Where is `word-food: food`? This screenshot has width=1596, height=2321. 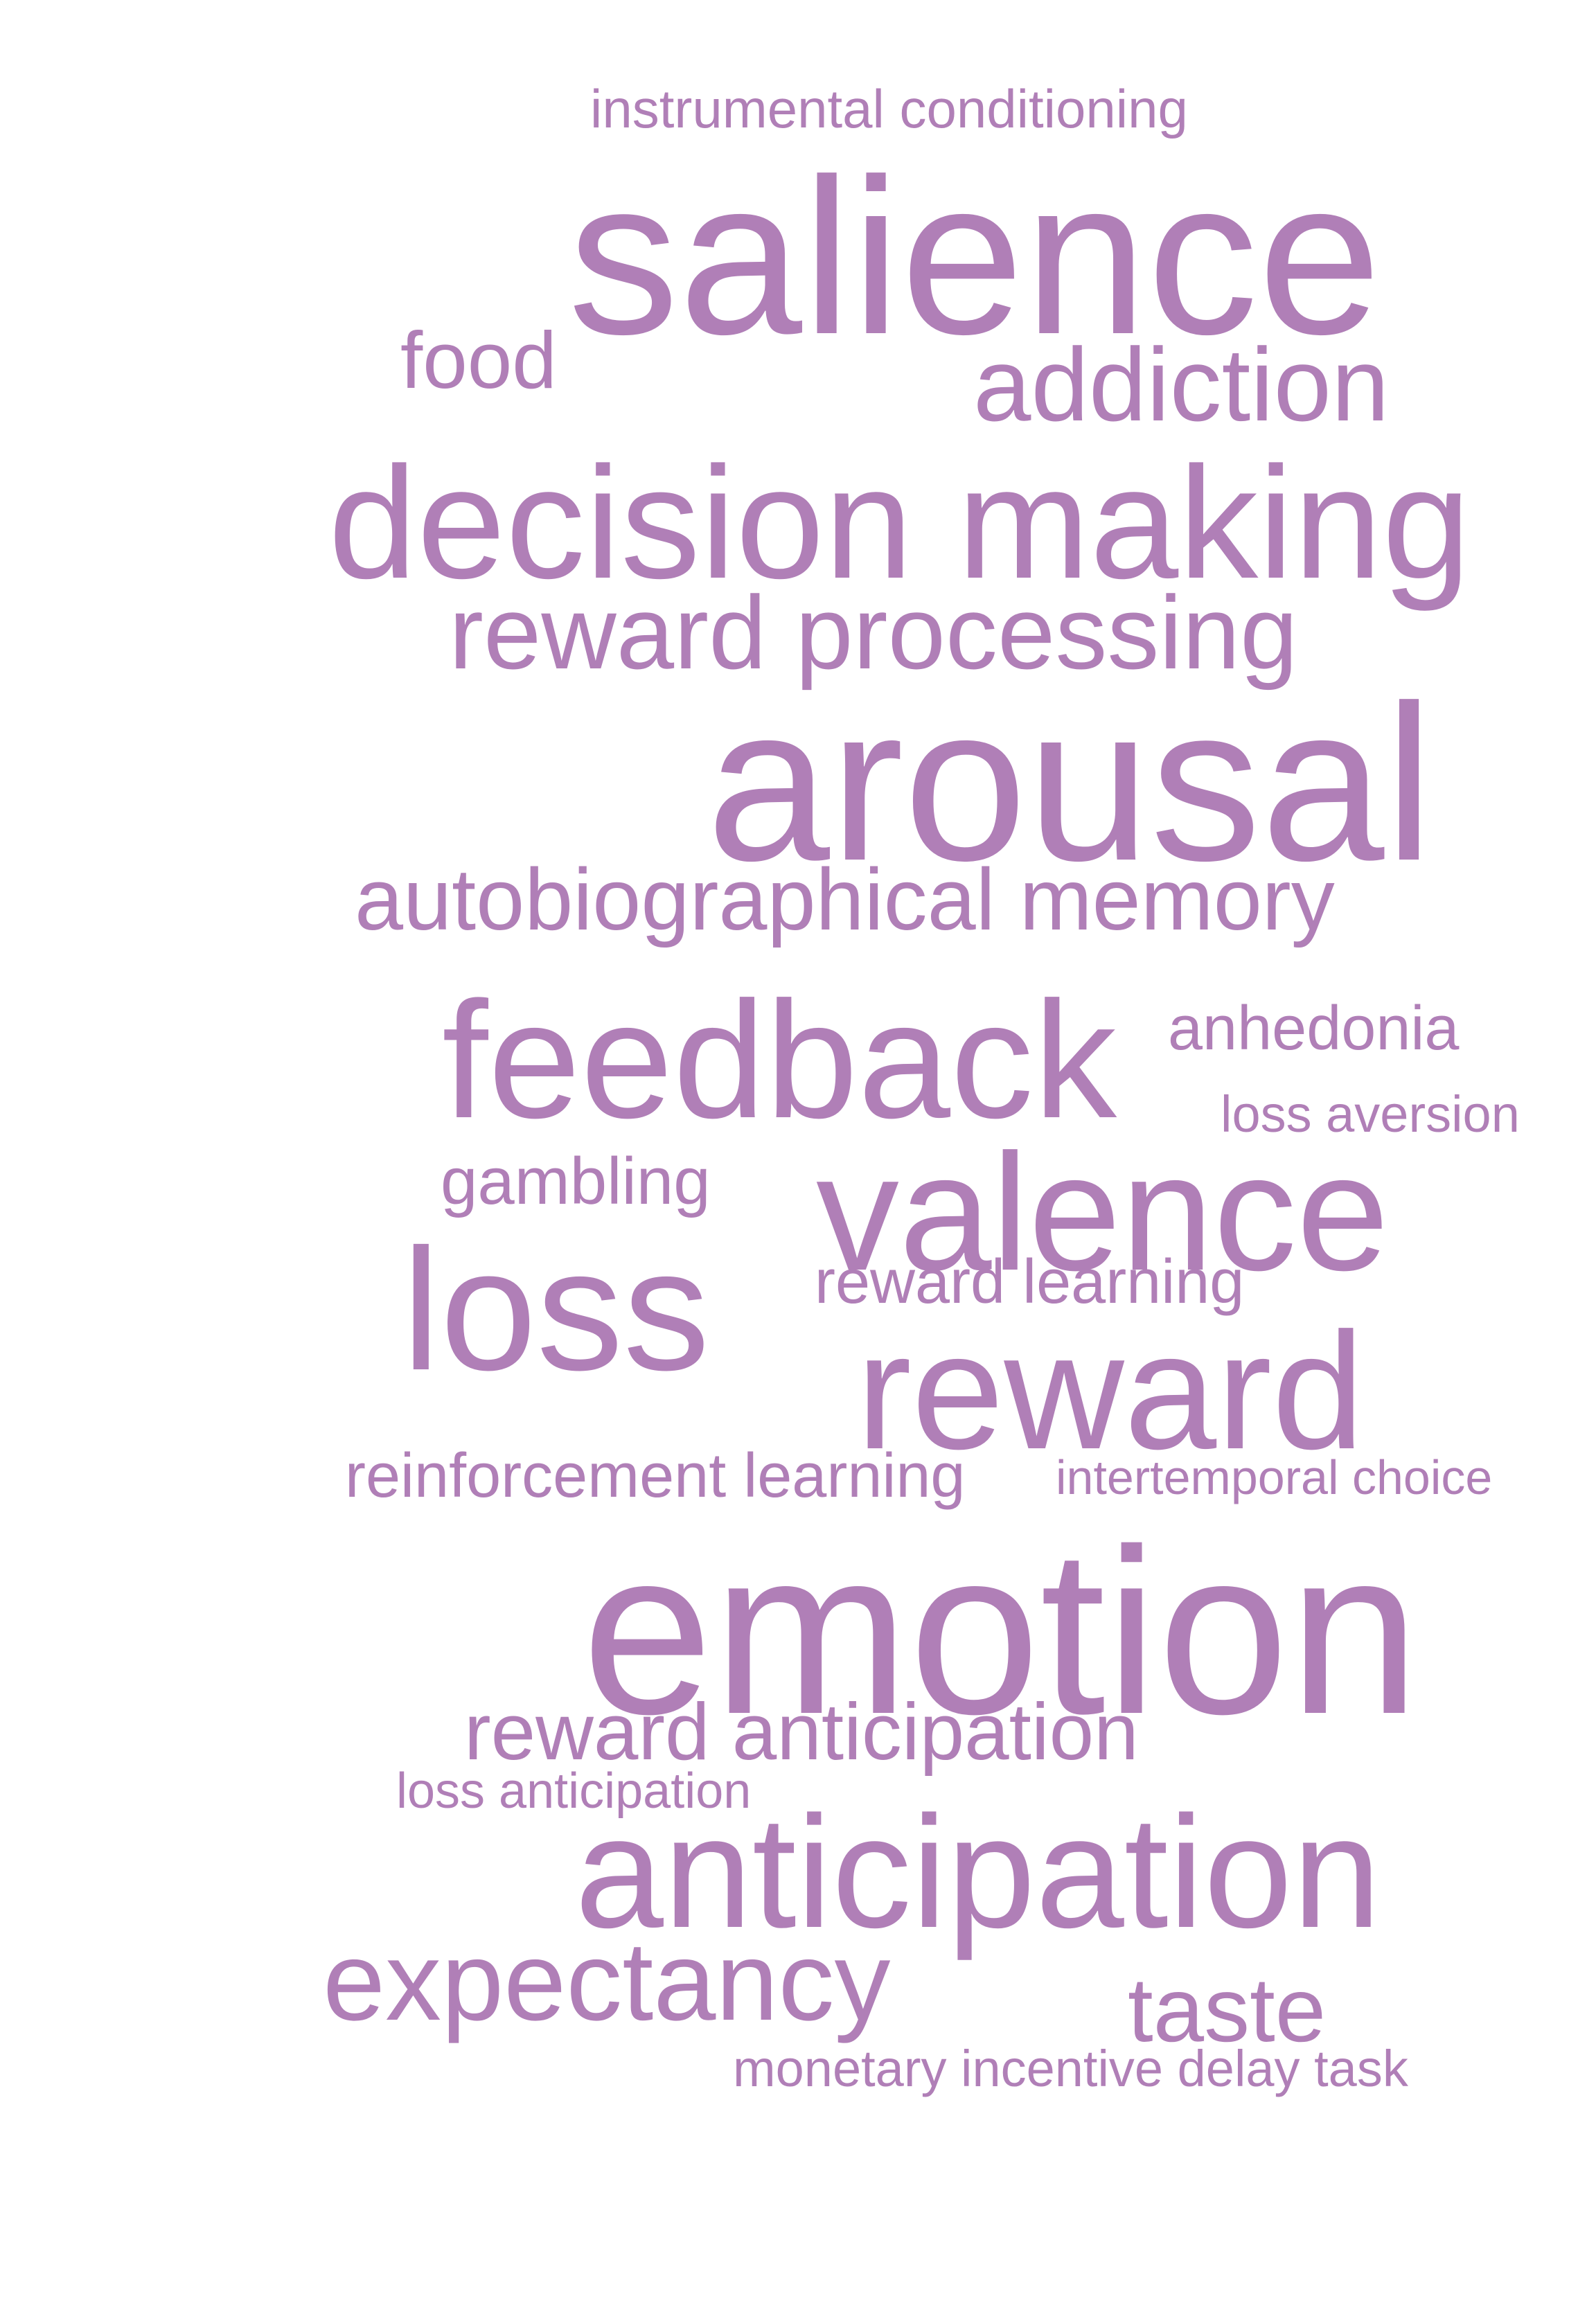
word-food: food is located at coordinates (478, 360).